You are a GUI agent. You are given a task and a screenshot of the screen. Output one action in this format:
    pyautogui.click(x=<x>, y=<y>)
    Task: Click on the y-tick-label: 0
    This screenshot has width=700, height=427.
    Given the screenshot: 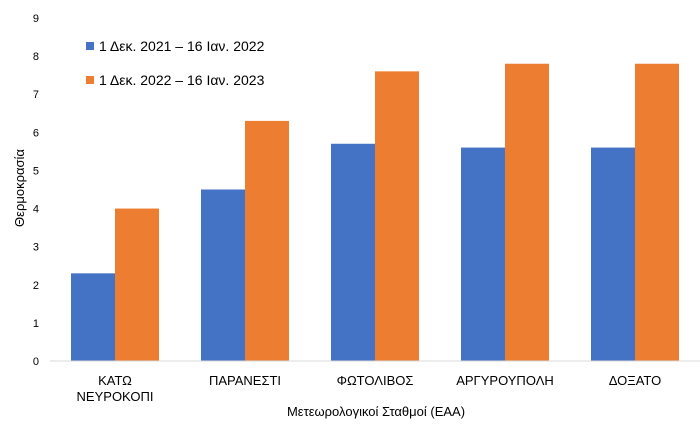 What is the action you would take?
    pyautogui.click(x=36, y=362)
    